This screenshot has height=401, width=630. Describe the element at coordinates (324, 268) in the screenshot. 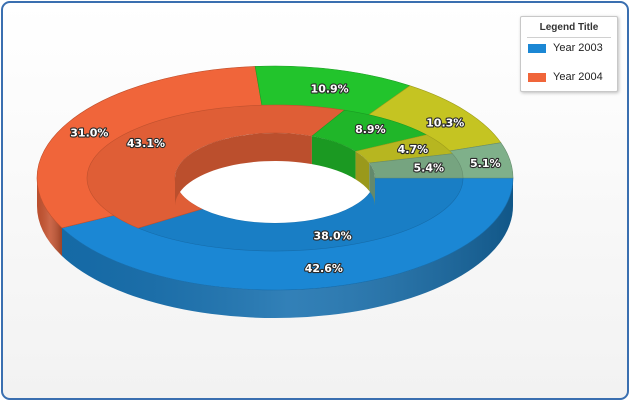

I see `data-label: 42.6%` at that location.